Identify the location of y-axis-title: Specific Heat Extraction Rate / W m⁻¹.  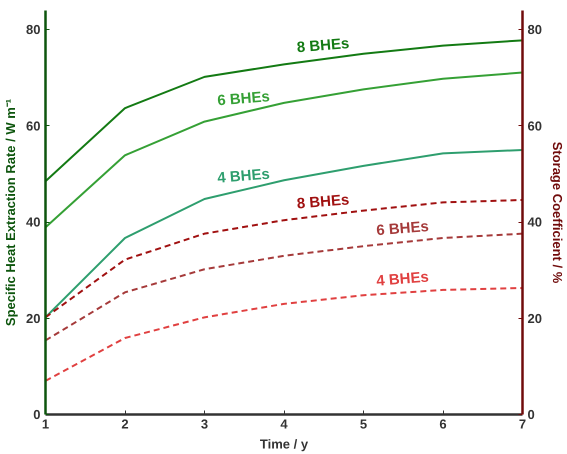
(10, 212).